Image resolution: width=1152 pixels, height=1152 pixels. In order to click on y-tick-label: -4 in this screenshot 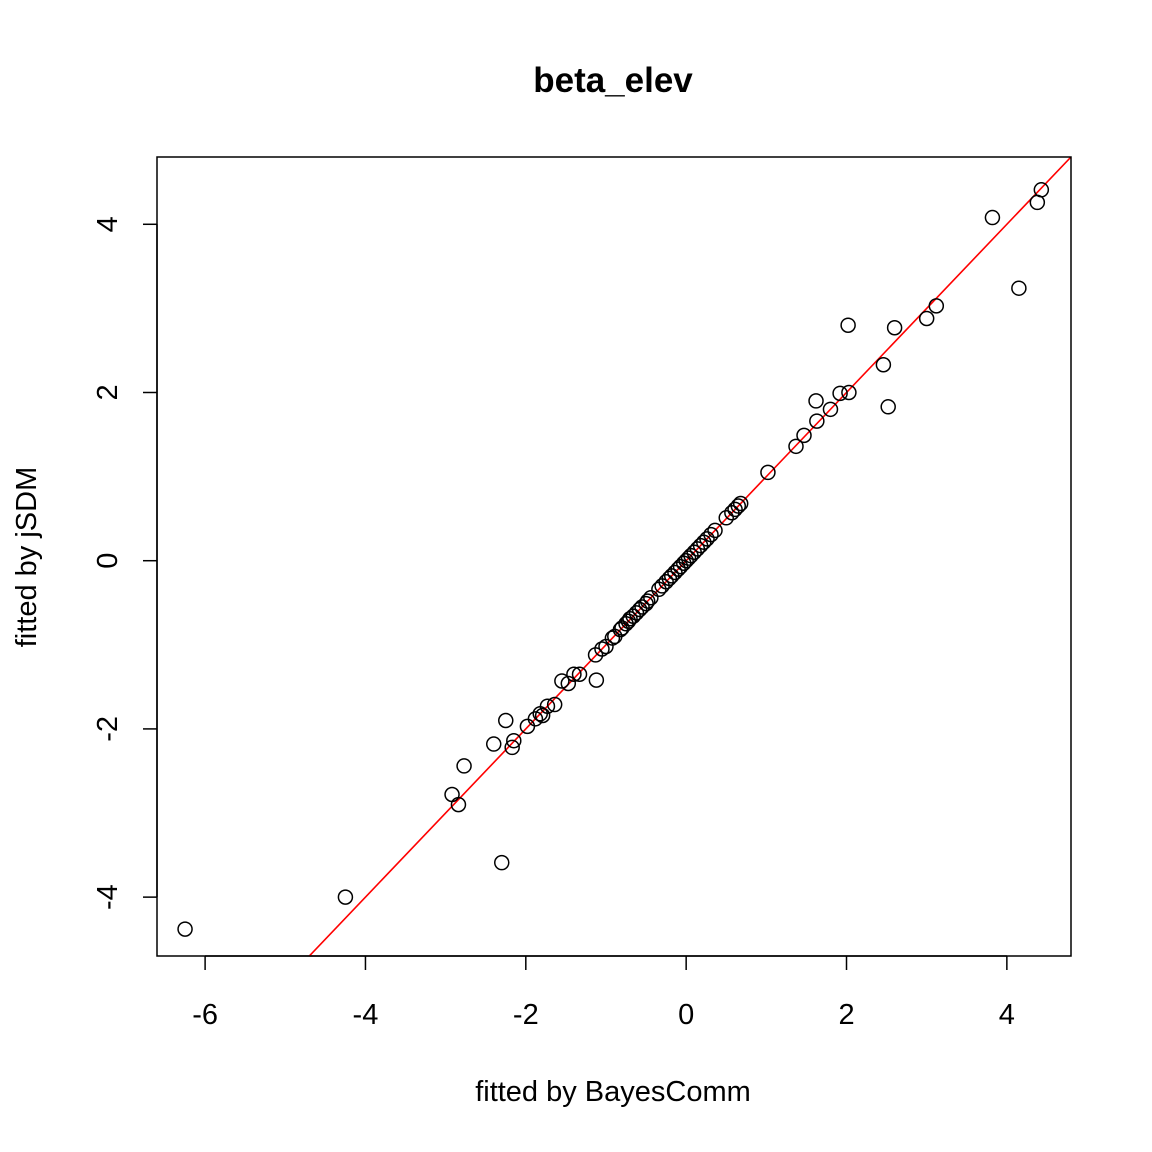, I will do `click(108, 897)`.